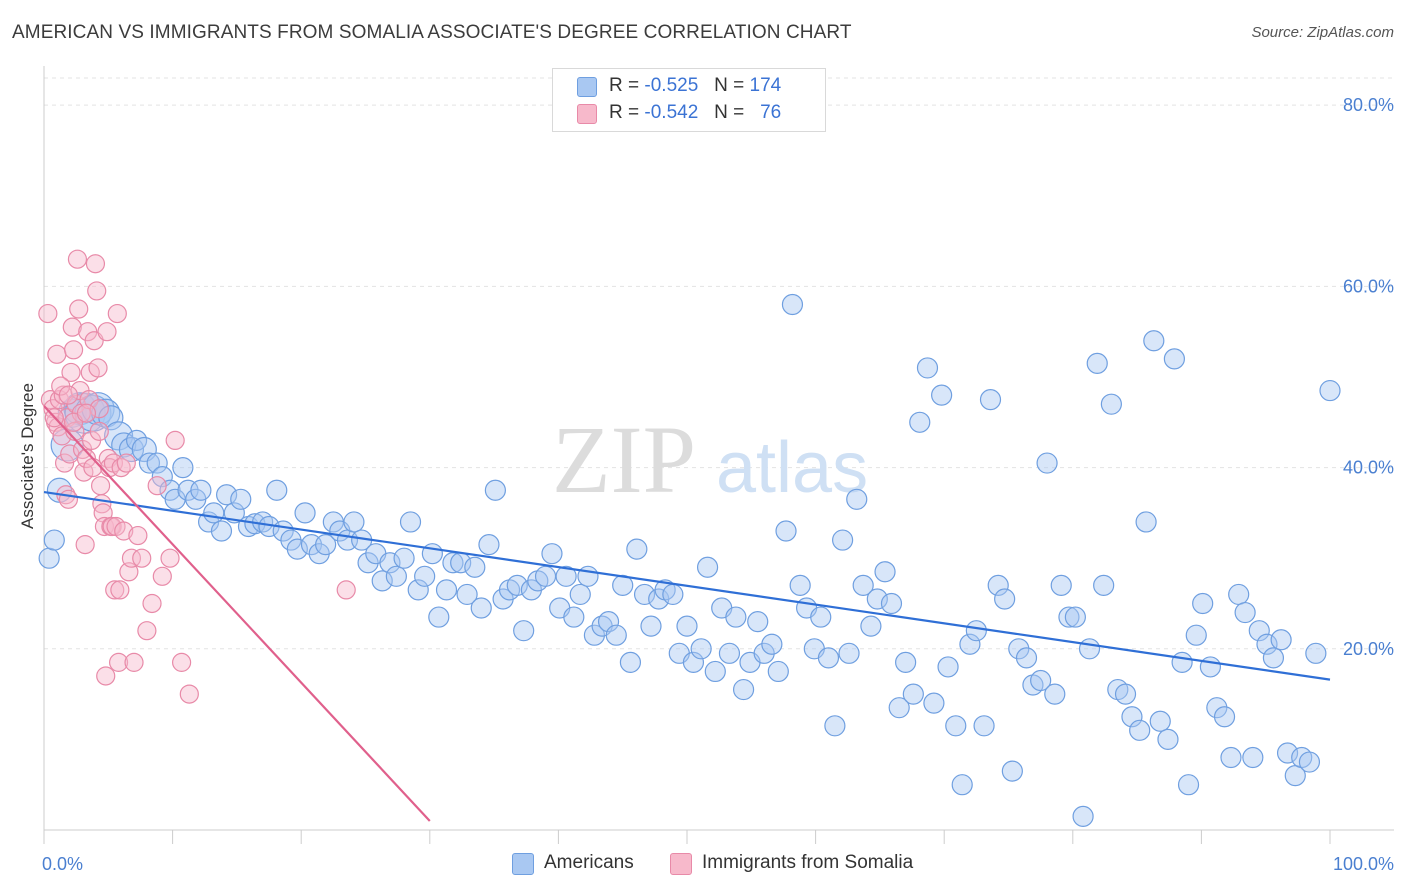  Describe the element at coordinates (671, 85) in the screenshot. I see `legend-r-value: -0.525` at that location.